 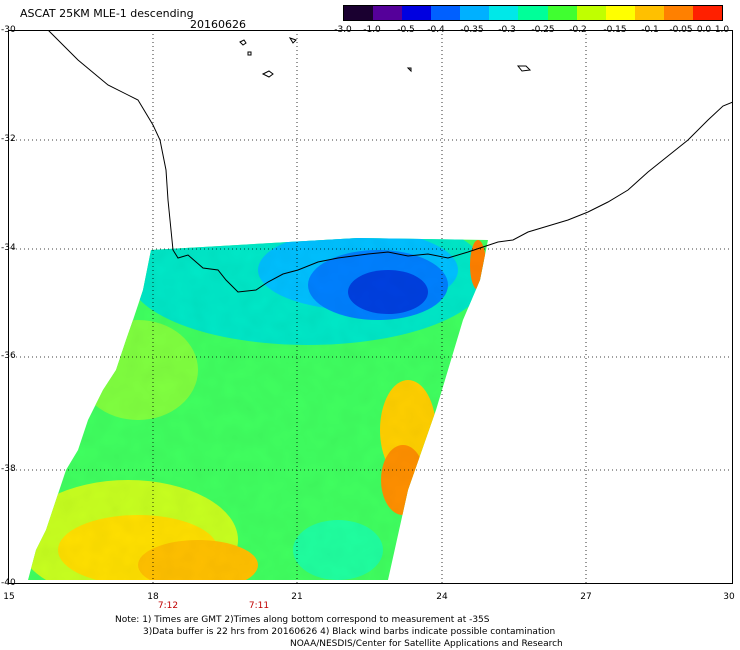 I want to click on lon-label: 18, so click(x=153, y=597).